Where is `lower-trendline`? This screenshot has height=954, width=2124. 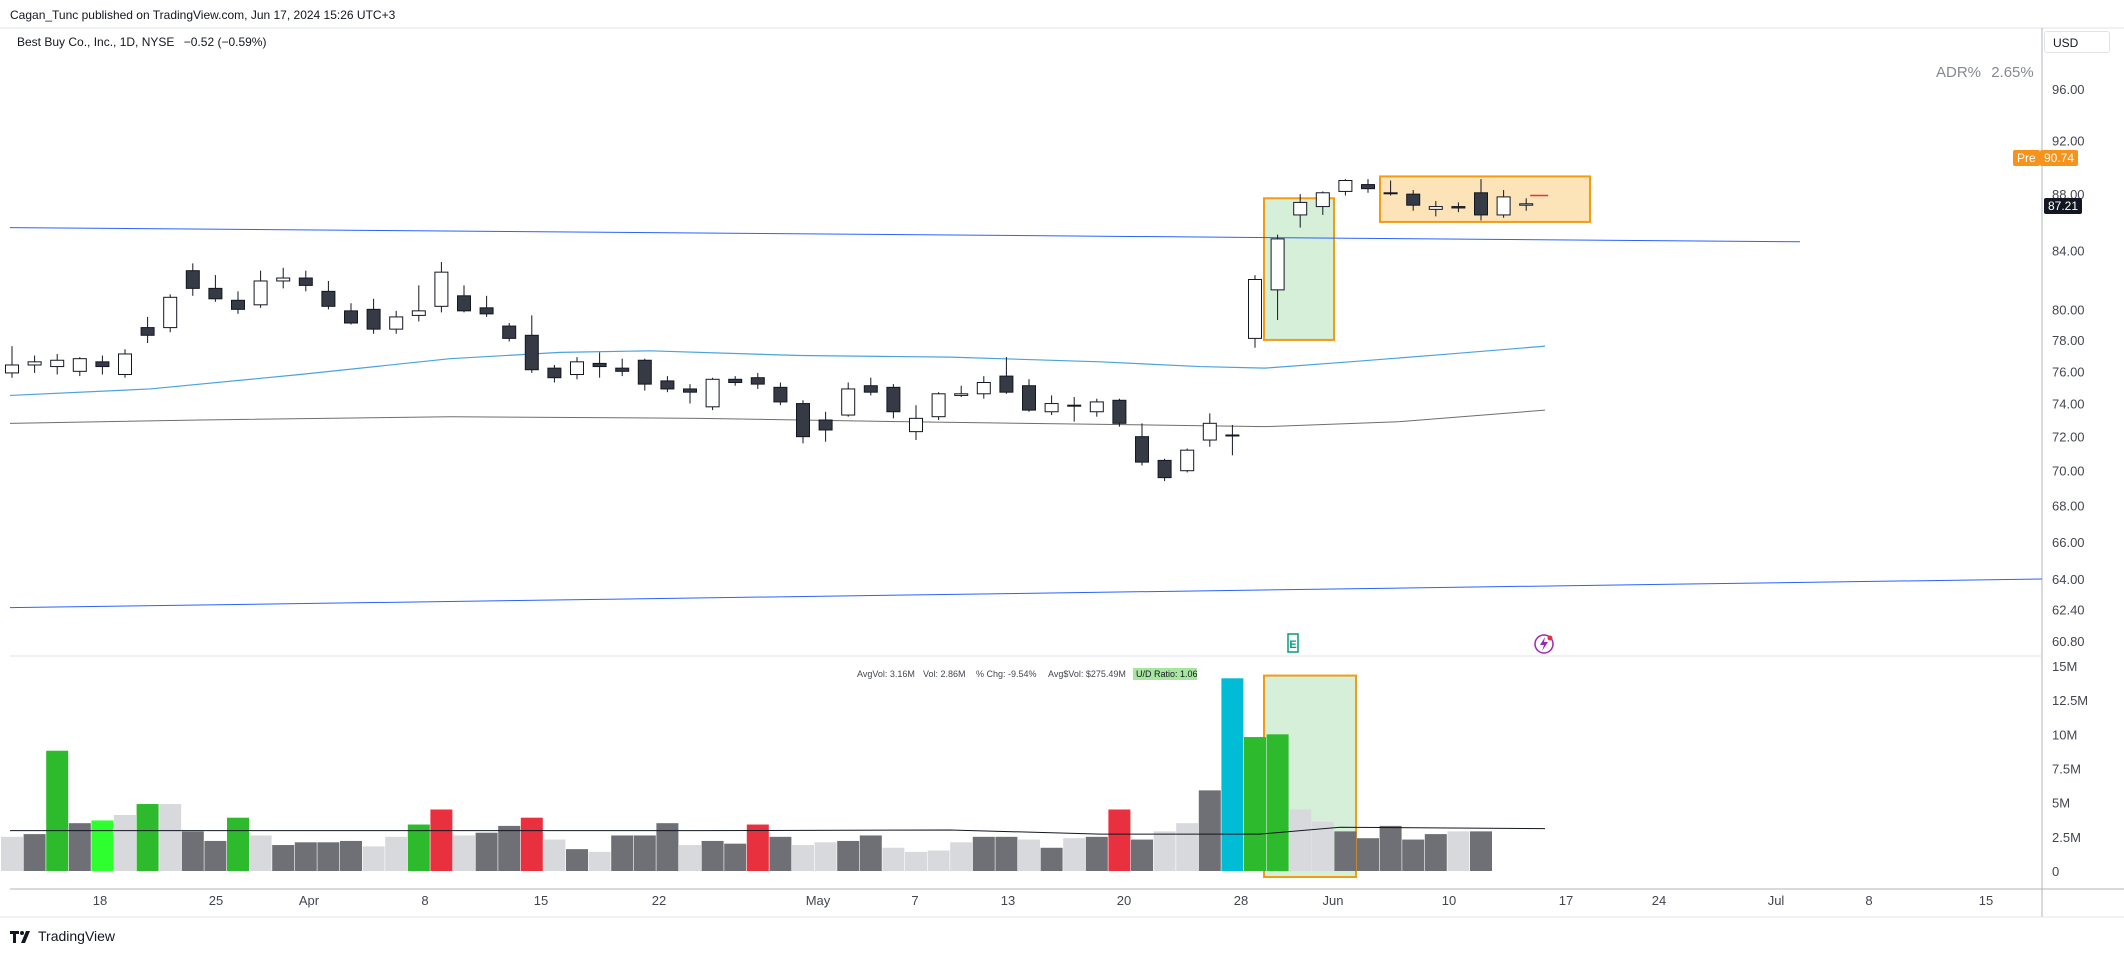
lower-trendline is located at coordinates (1026, 593).